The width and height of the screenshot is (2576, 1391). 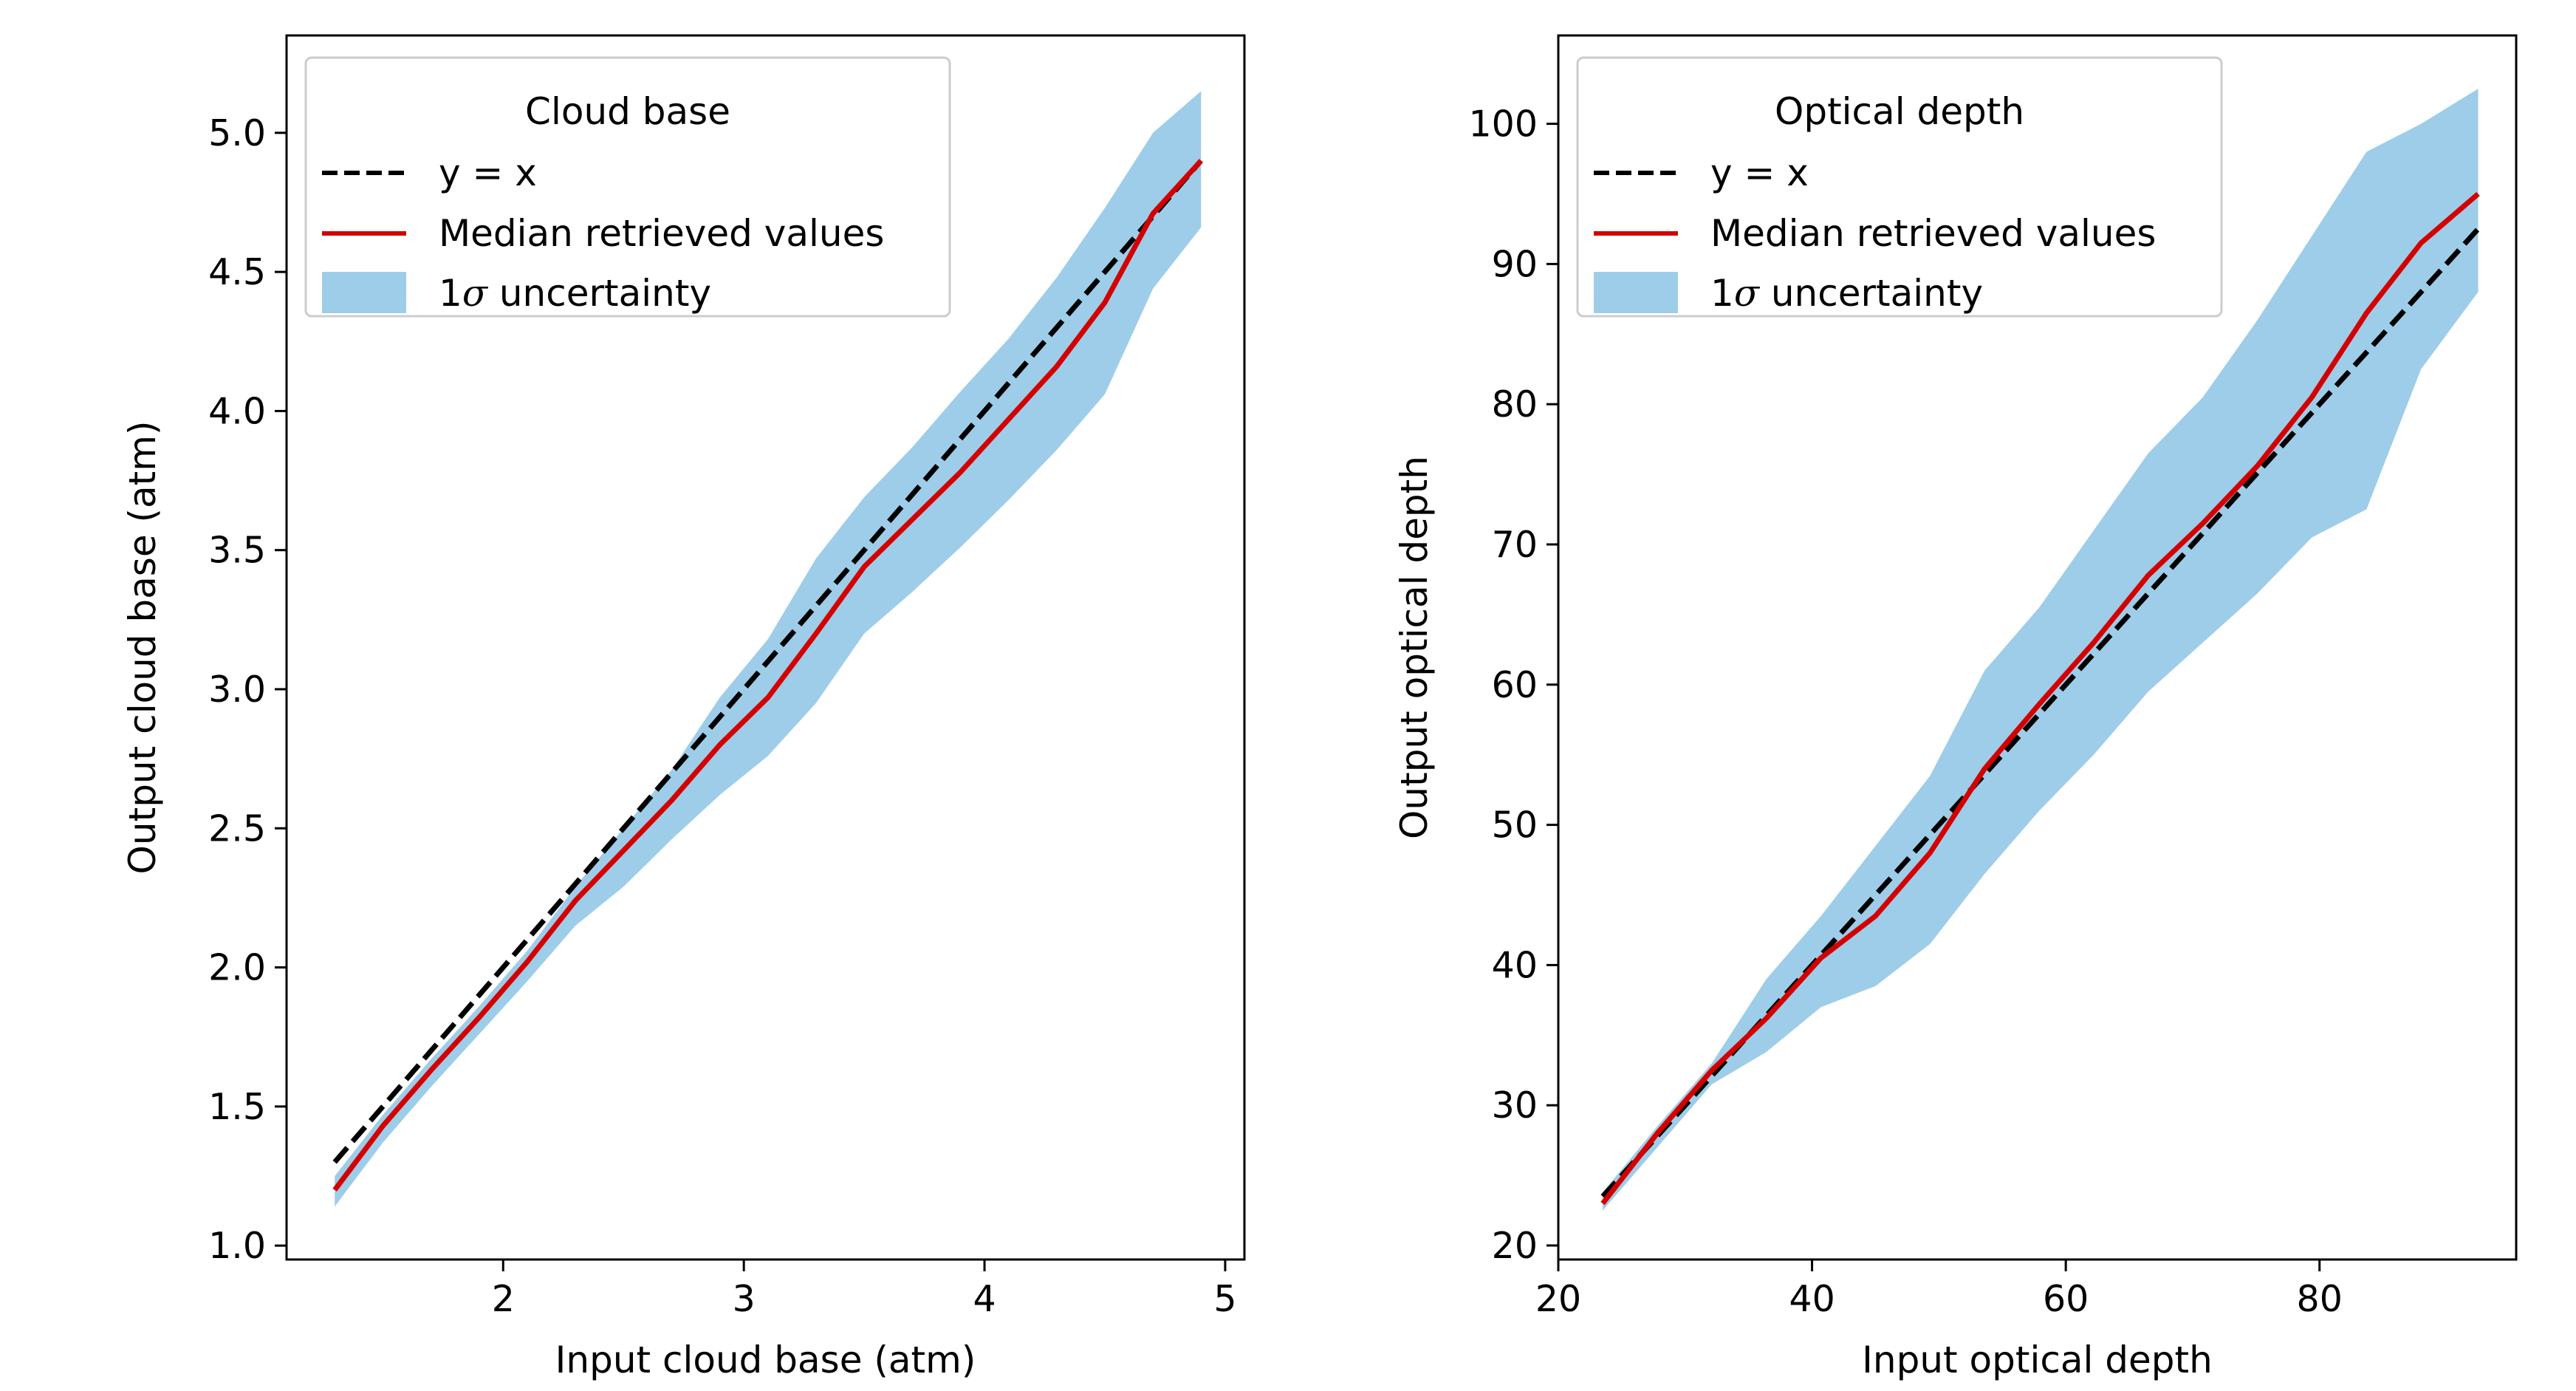 I want to click on x-axis-label: Input cloud base (atm), so click(x=765, y=1360).